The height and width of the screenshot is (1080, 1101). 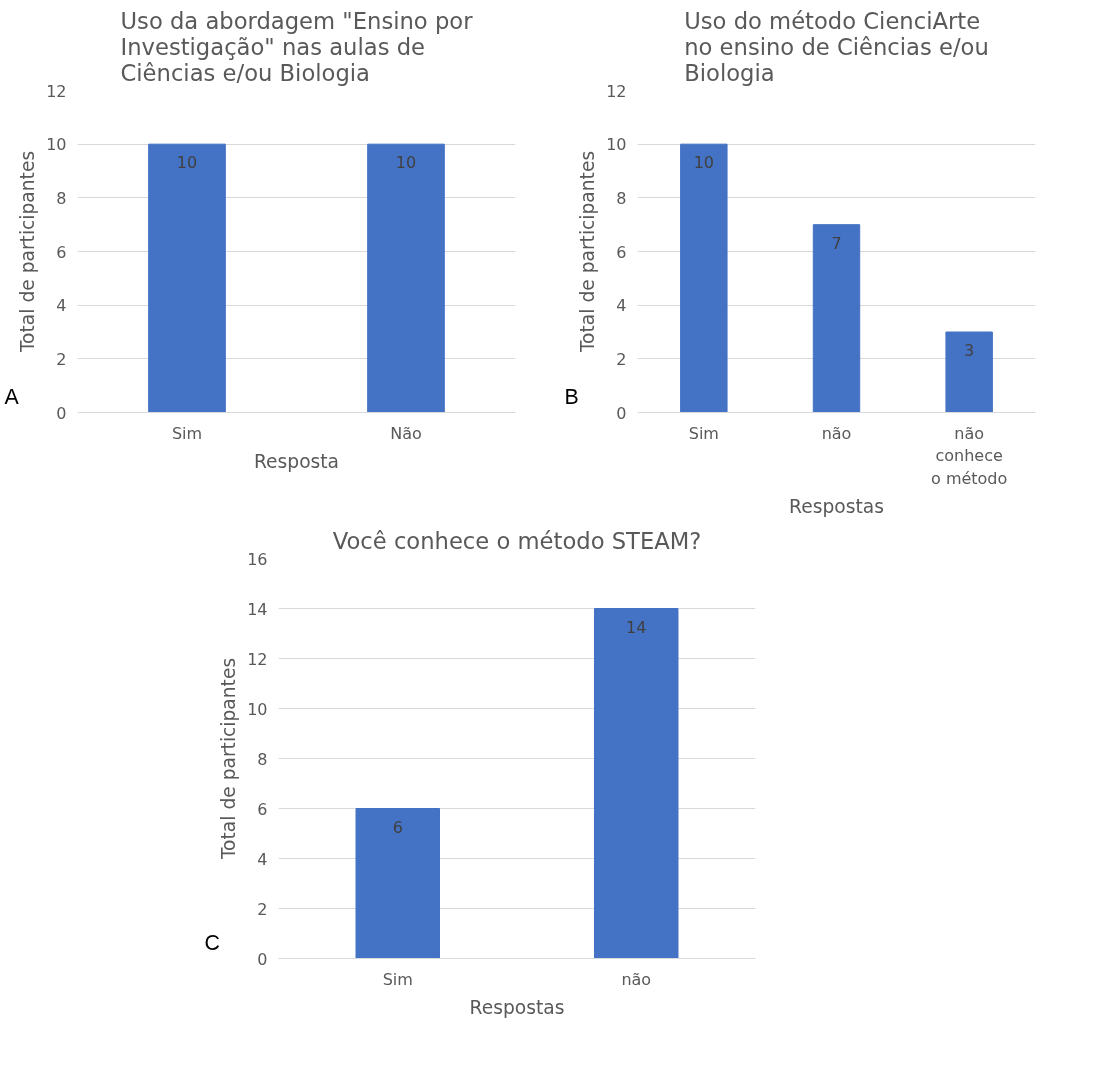 What do you see at coordinates (517, 540) in the screenshot?
I see `chart-title: Você conhece o método STEAM?` at bounding box center [517, 540].